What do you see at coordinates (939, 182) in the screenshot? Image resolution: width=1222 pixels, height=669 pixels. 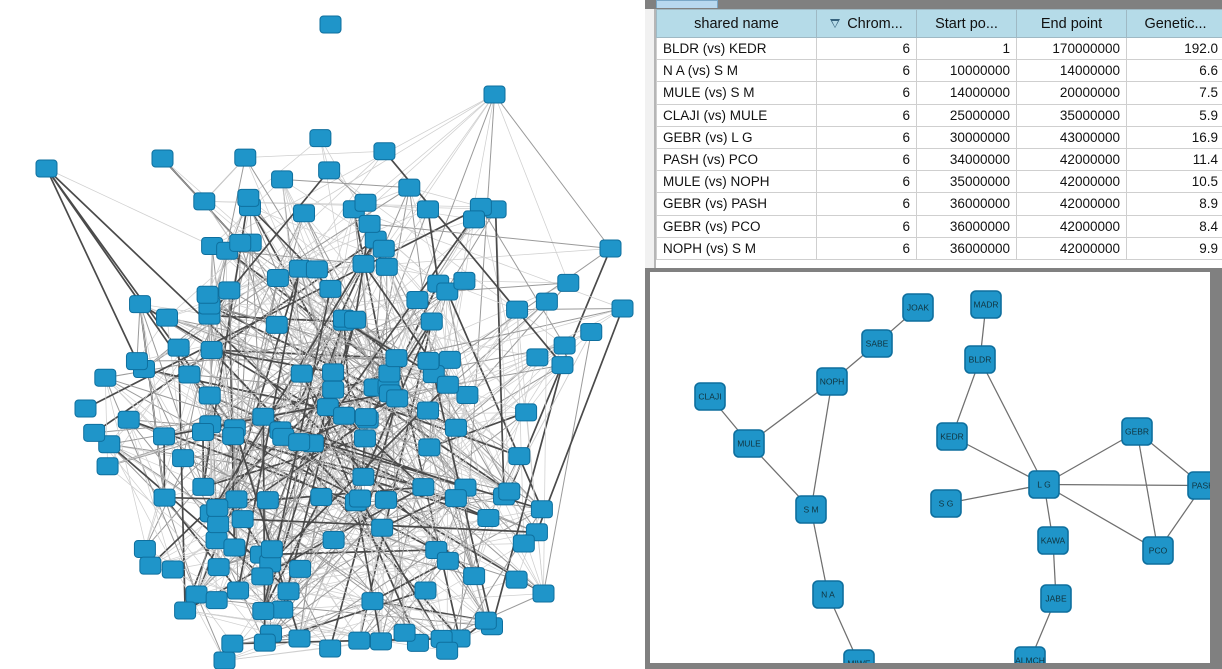 I see `table-row: MULE (vs) NOPH 6 35000000 42000000 10.5` at bounding box center [939, 182].